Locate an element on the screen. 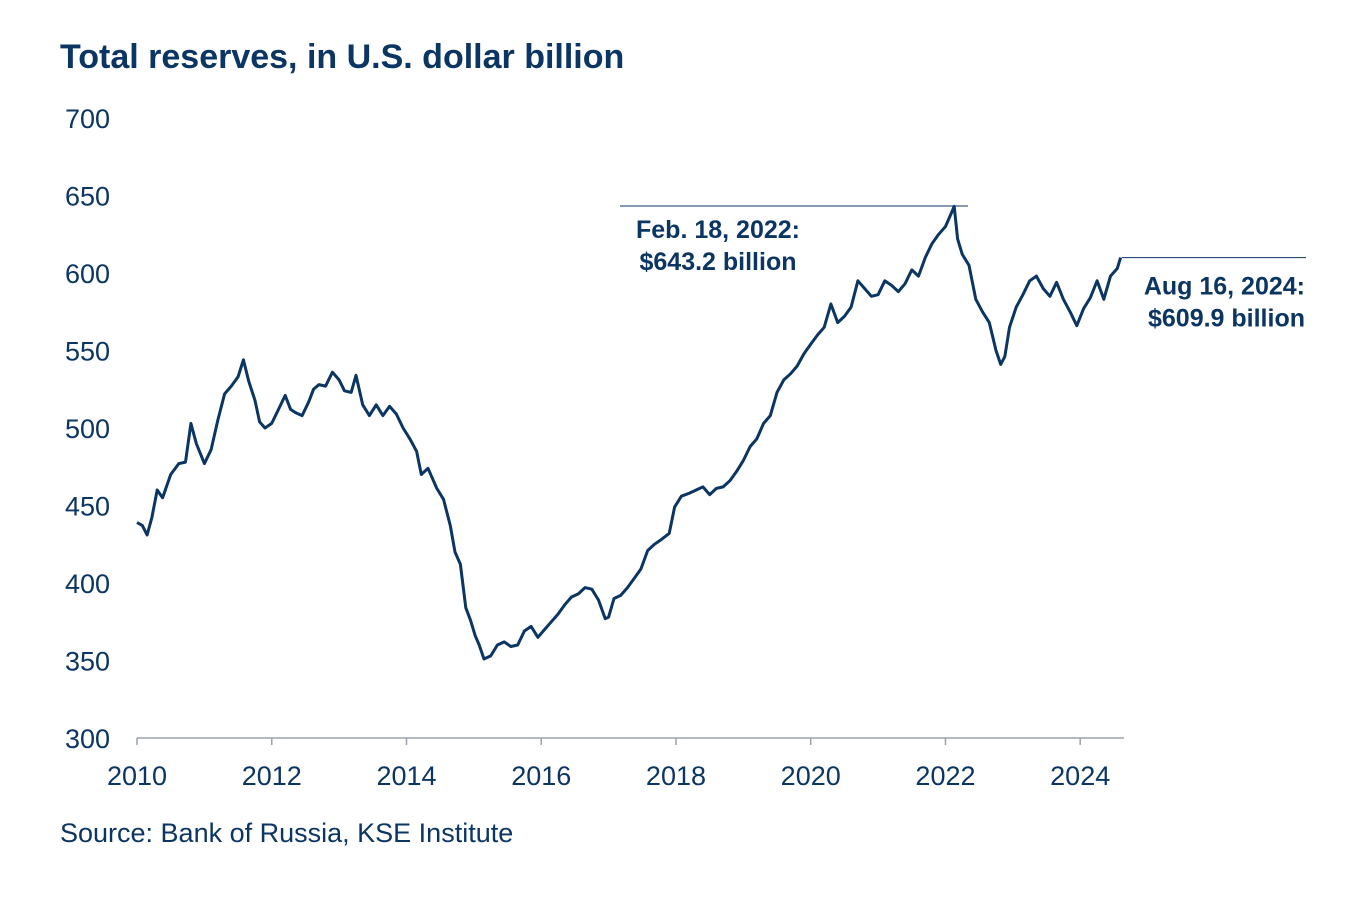 The image size is (1362, 908). annotation-label-line: $609.9 billion is located at coordinates (1226, 319).